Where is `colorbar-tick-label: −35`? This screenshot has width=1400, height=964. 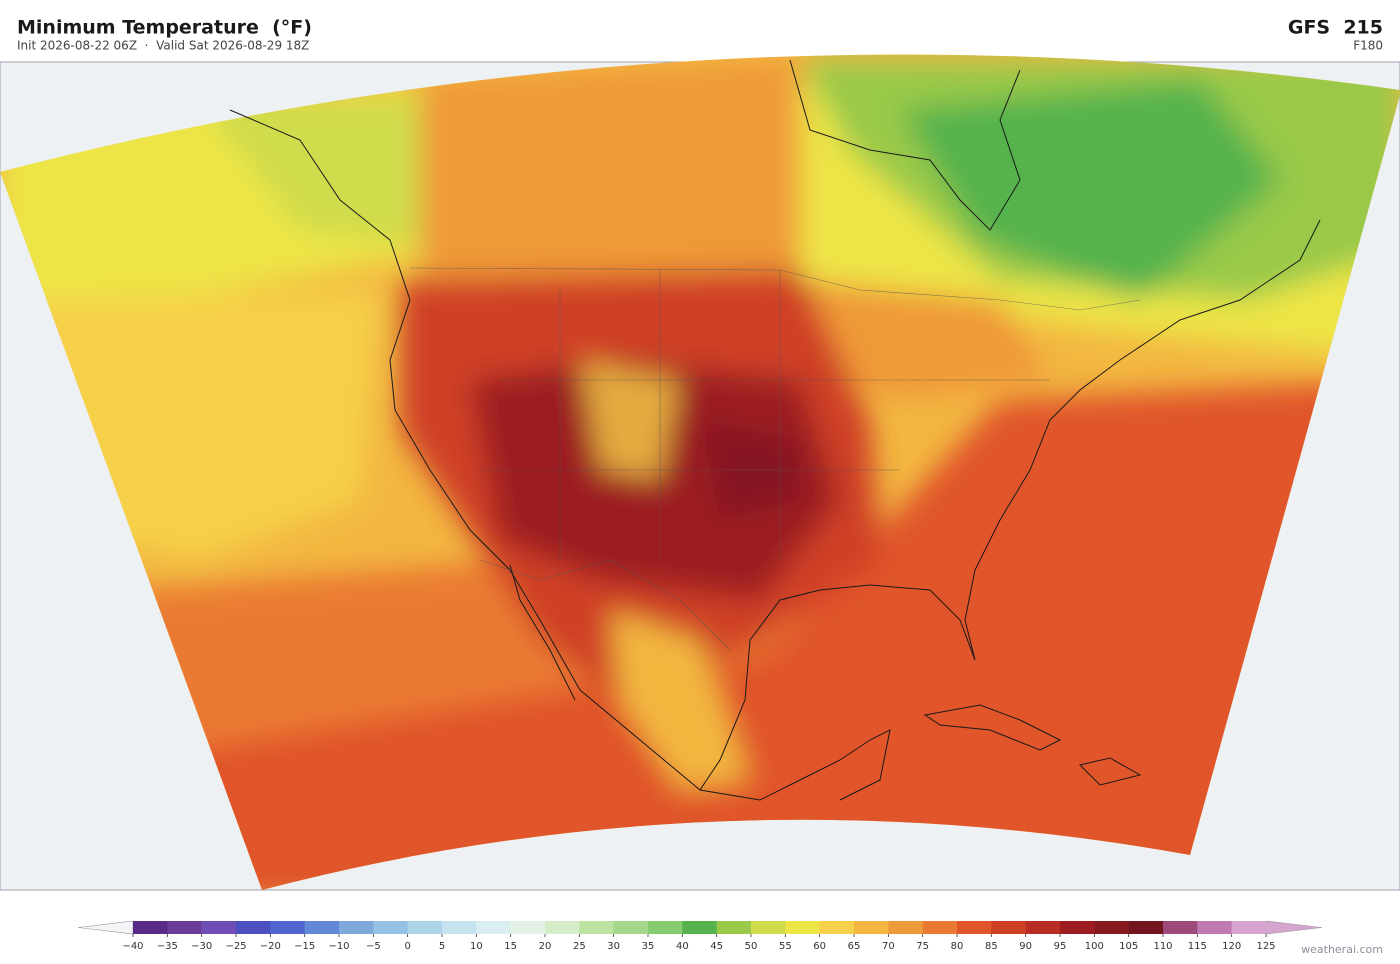
colorbar-tick-label: −35 is located at coordinates (167, 946).